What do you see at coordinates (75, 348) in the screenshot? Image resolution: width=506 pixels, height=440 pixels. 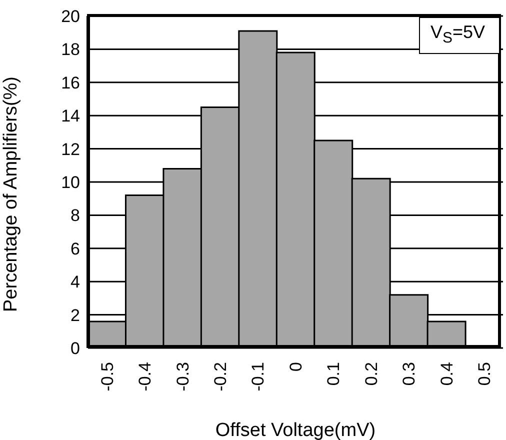 I see `y-tick-label: 0` at bounding box center [75, 348].